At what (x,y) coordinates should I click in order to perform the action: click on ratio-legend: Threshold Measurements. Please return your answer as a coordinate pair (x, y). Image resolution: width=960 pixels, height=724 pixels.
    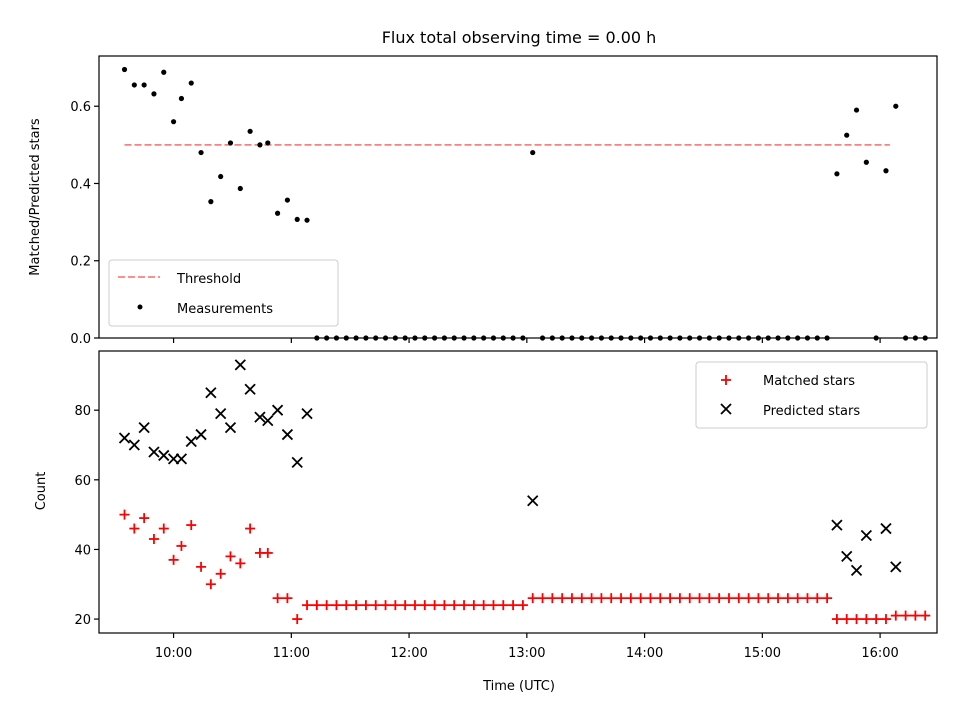
    Looking at the image, I should click on (223, 293).